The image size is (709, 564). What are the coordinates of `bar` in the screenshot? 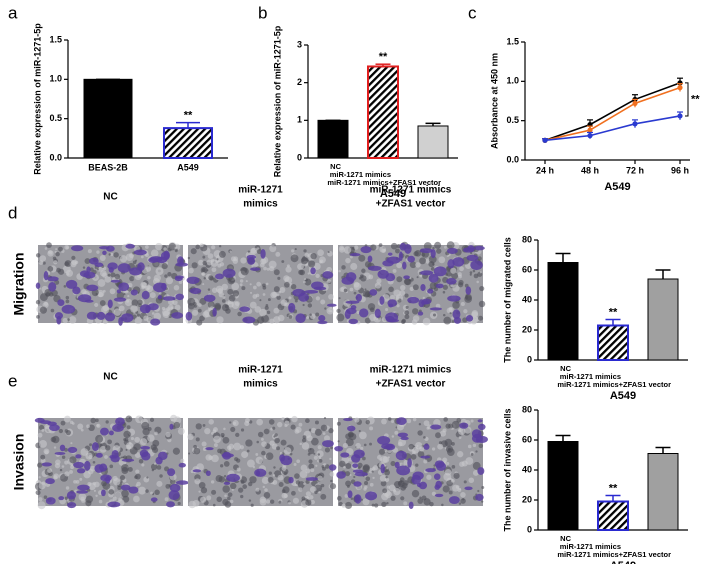 It's located at (433, 142).